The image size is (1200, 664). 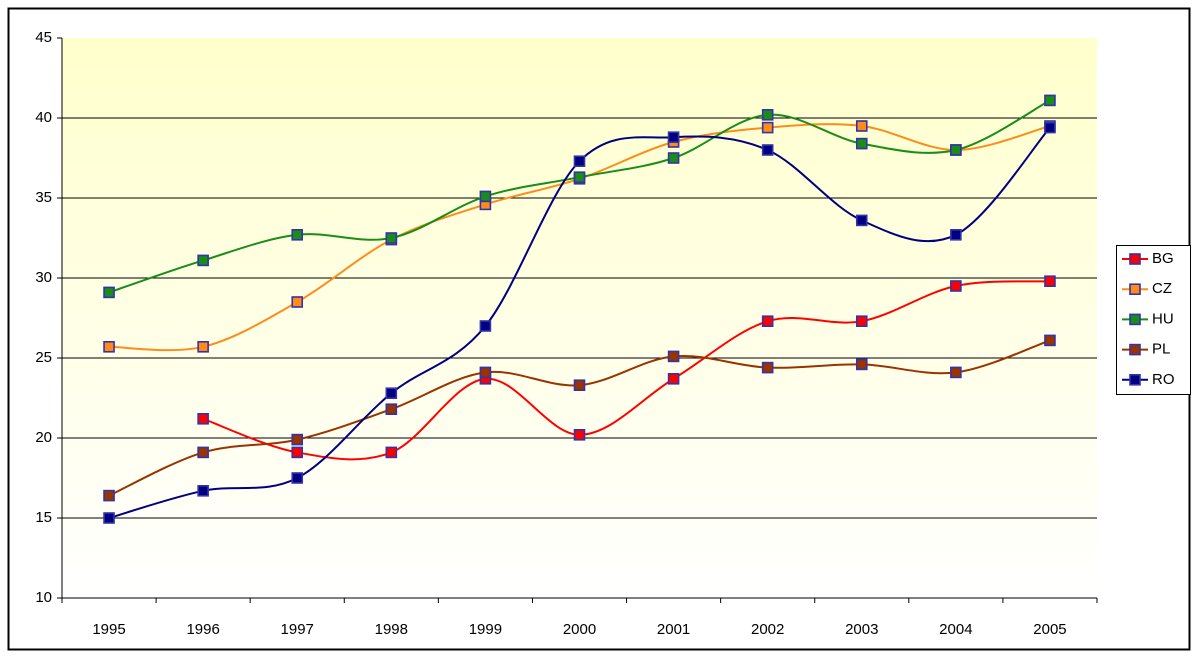 I want to click on x-tick-label: 2003, so click(x=861, y=629).